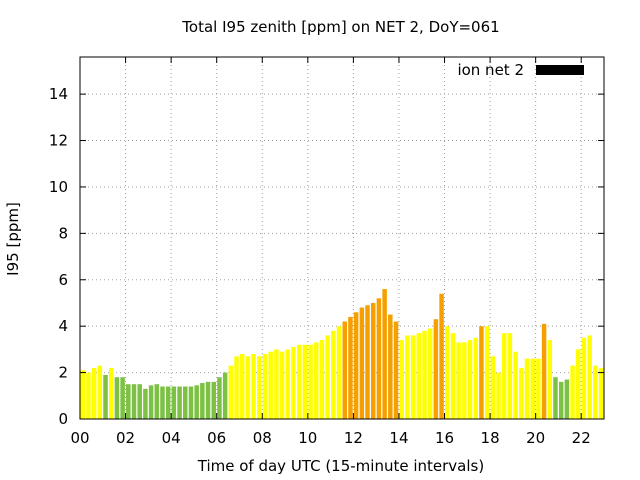 This screenshot has width=640, height=480. I want to click on x-tick-label: 00, so click(79, 438).